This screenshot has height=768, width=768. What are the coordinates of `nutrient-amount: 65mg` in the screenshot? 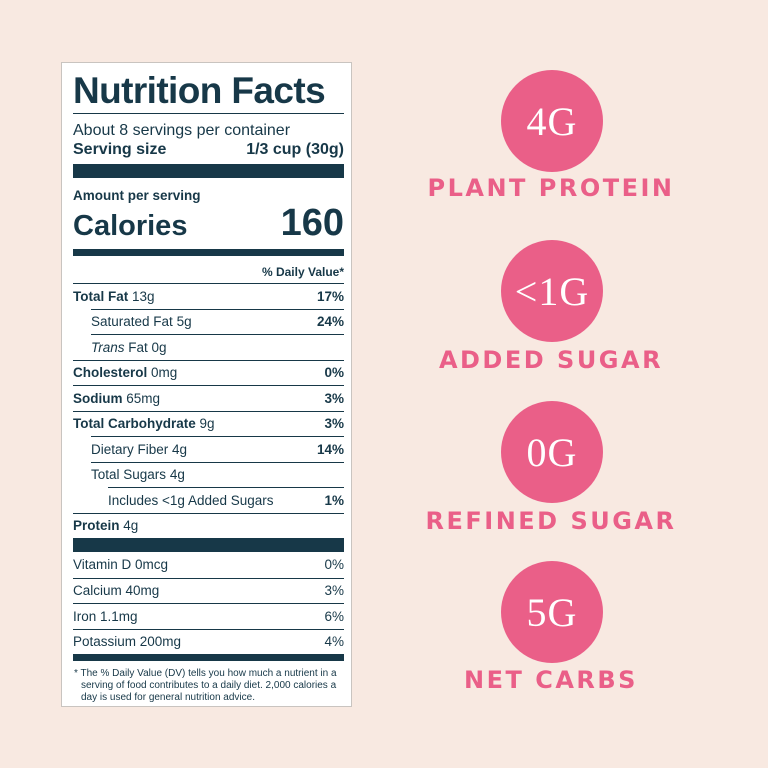 It's located at (143, 398).